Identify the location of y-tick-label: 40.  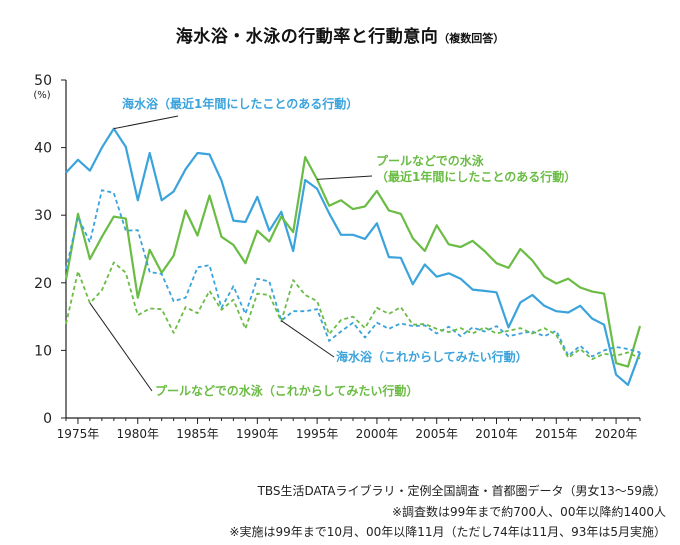
(43, 149).